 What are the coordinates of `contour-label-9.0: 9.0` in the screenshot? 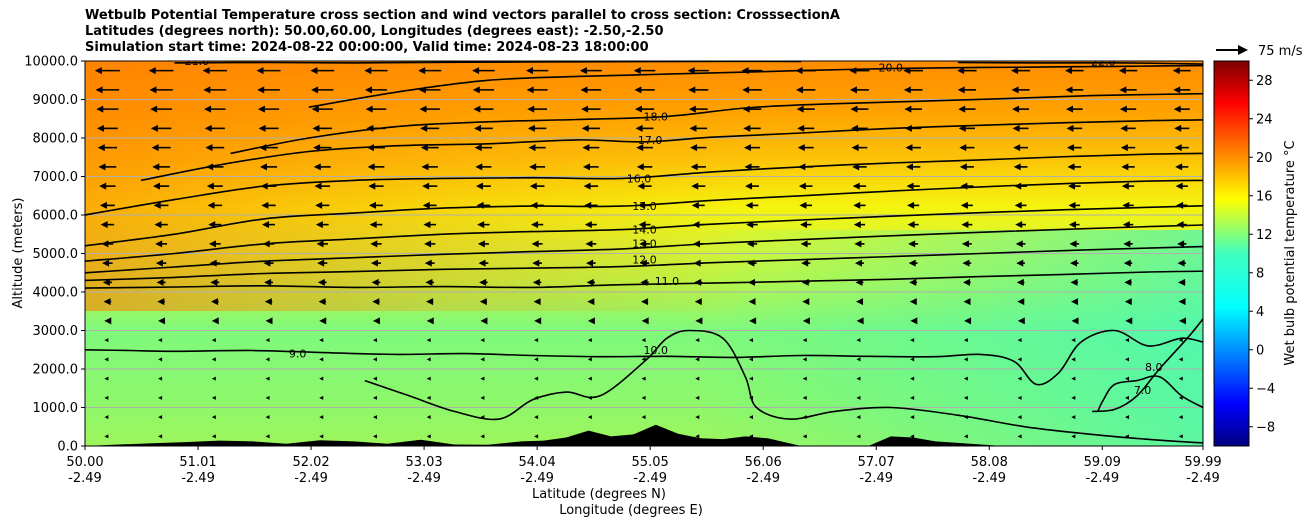 It's located at (298, 354).